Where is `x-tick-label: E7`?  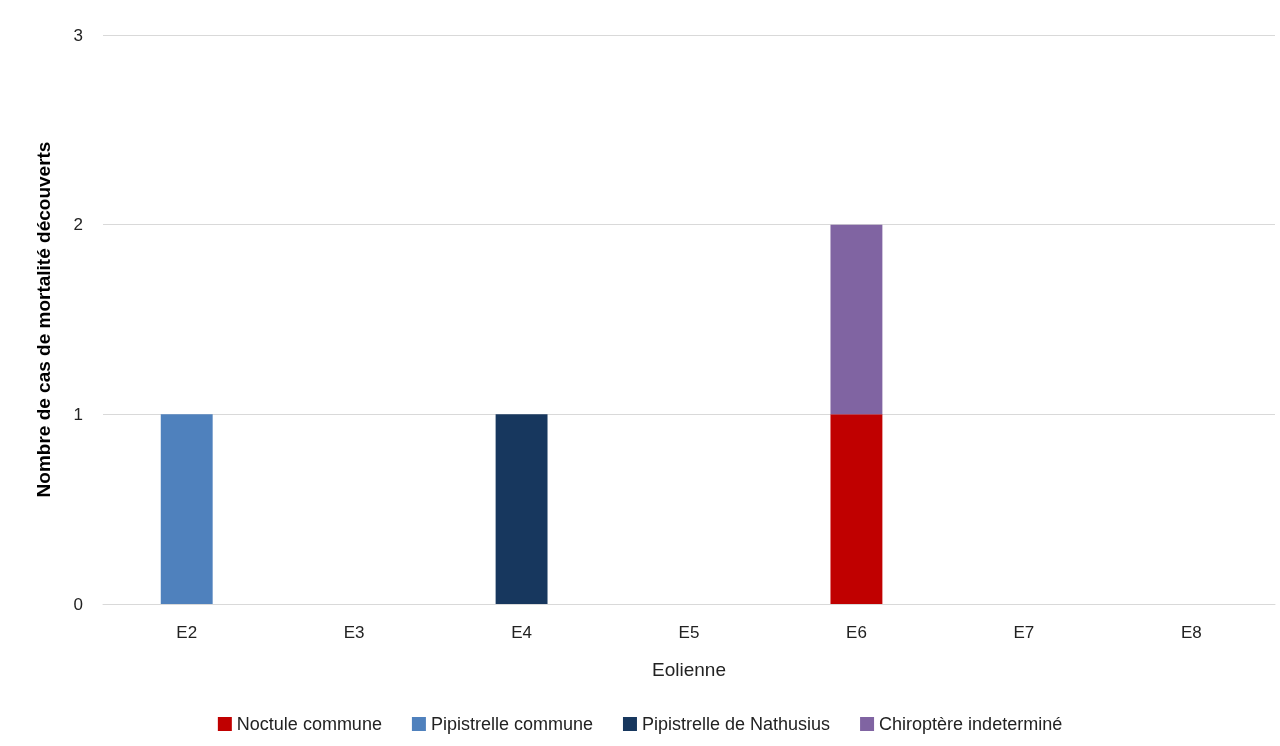
x-tick-label: E7 is located at coordinates (1024, 632).